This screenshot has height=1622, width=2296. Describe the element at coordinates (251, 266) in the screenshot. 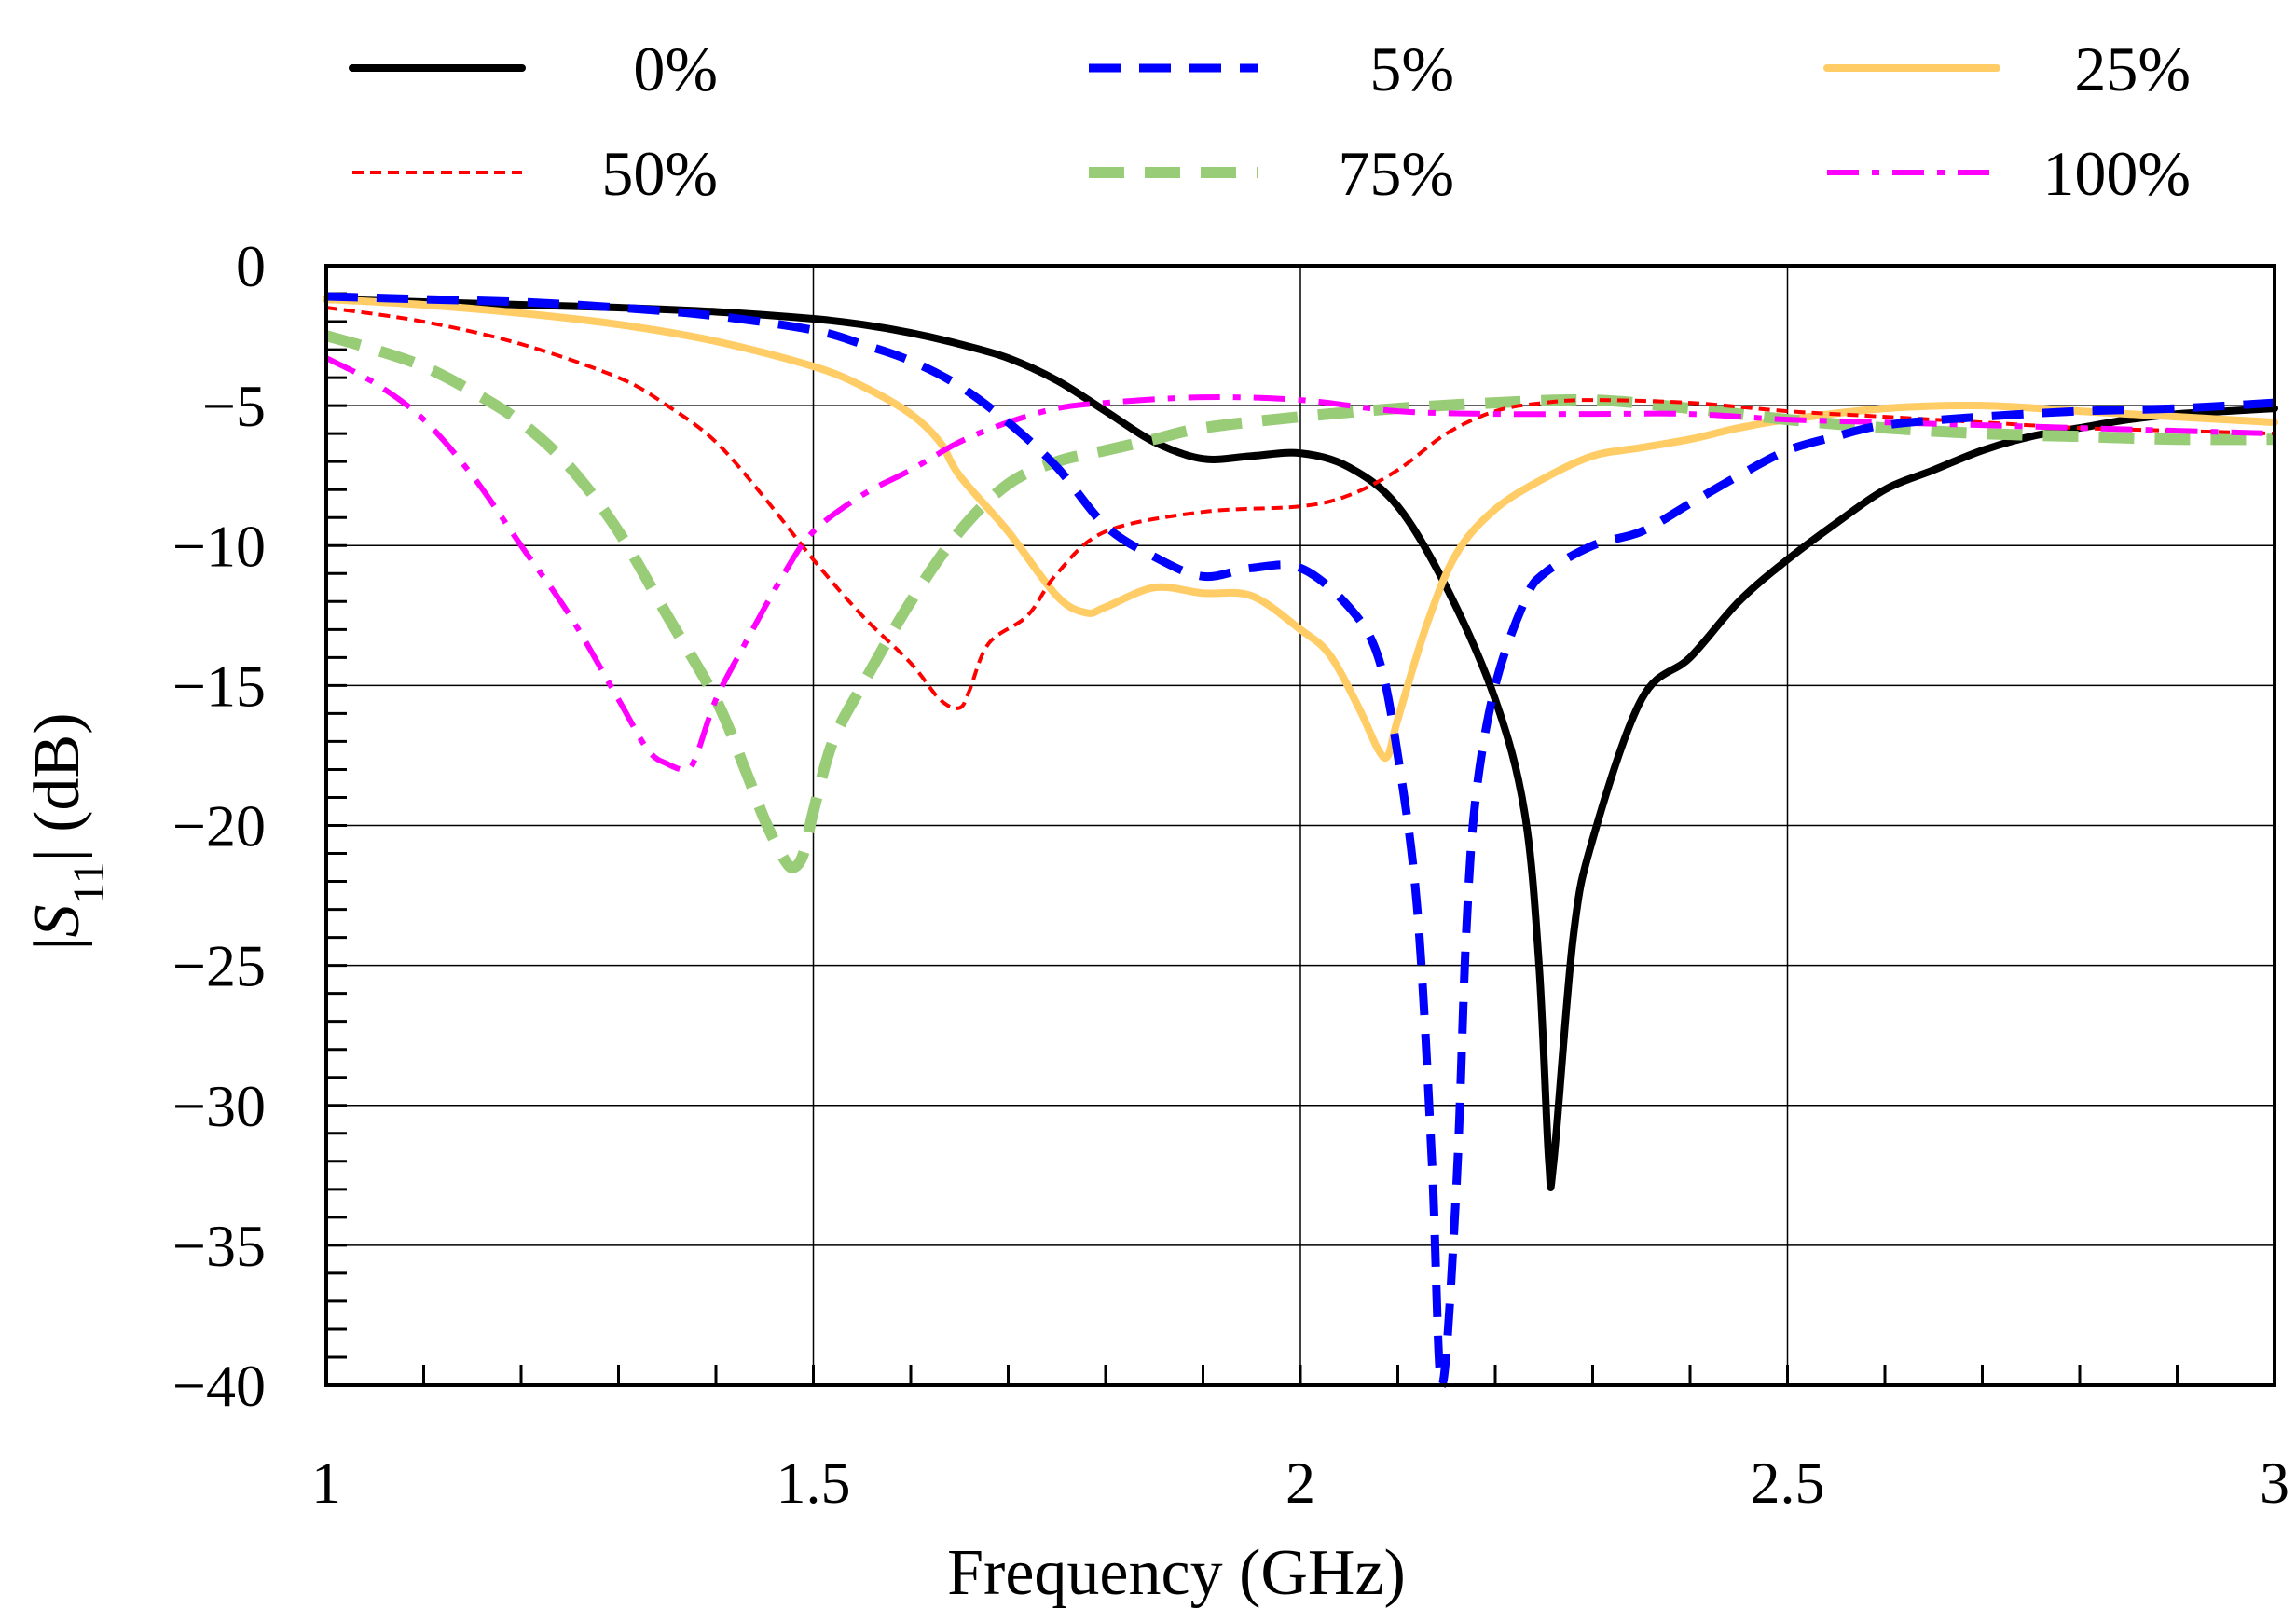

I see `y-tick-label: 0` at that location.